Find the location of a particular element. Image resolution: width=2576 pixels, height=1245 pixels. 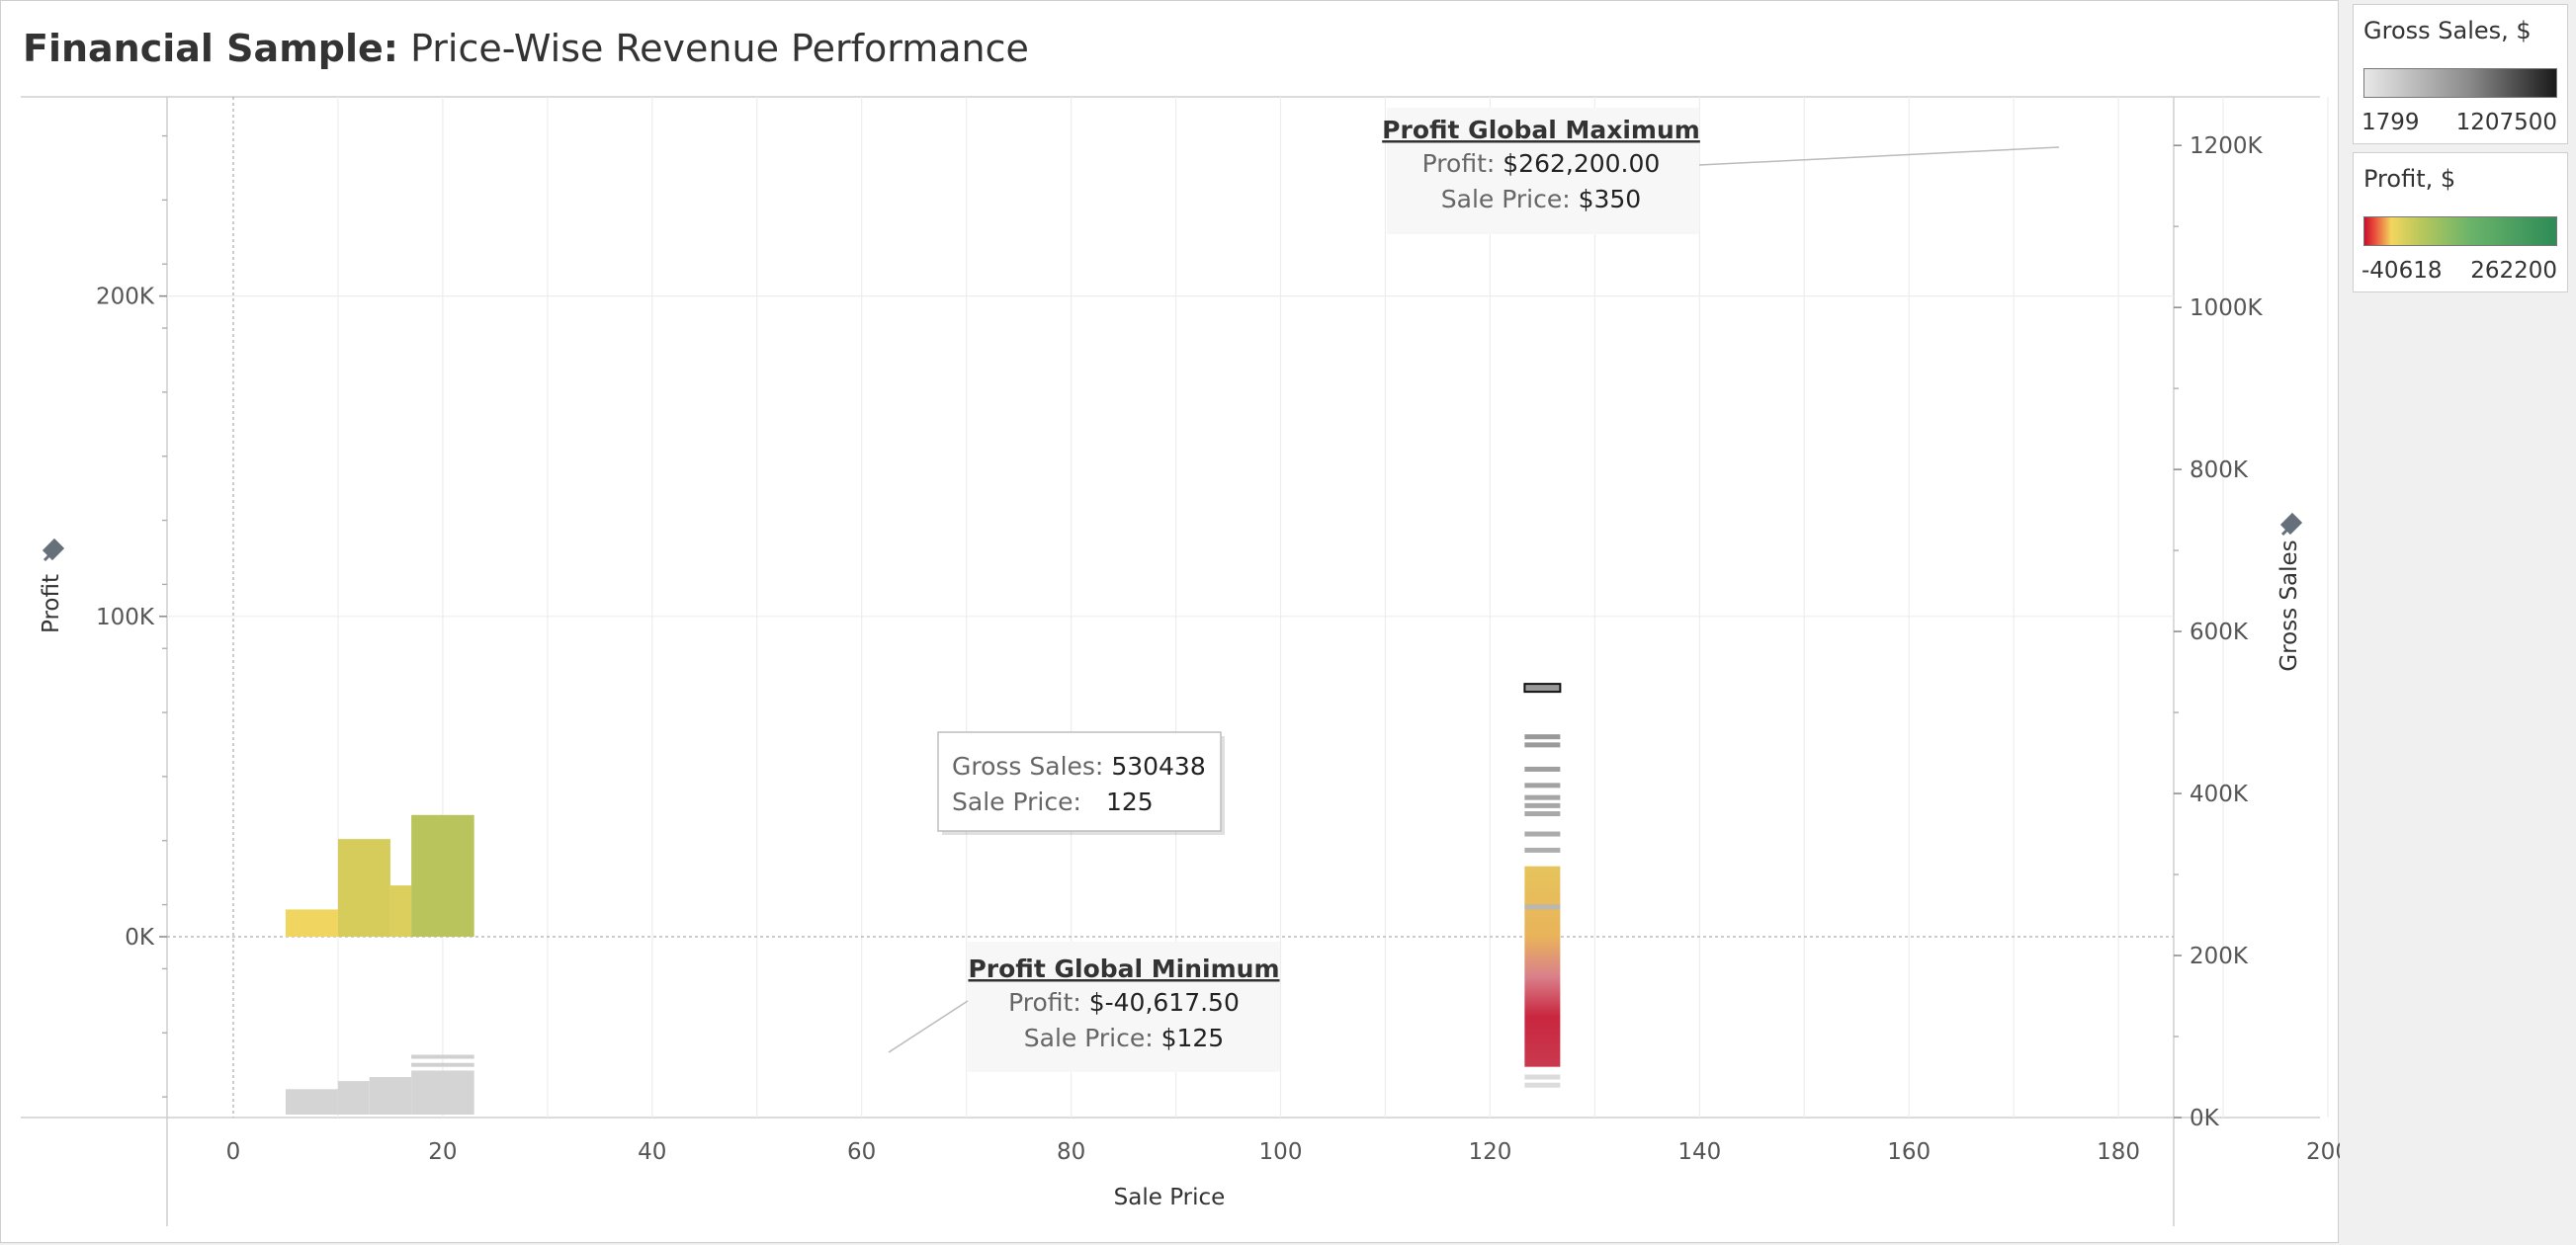

tooltip-box is located at coordinates (1079, 781).